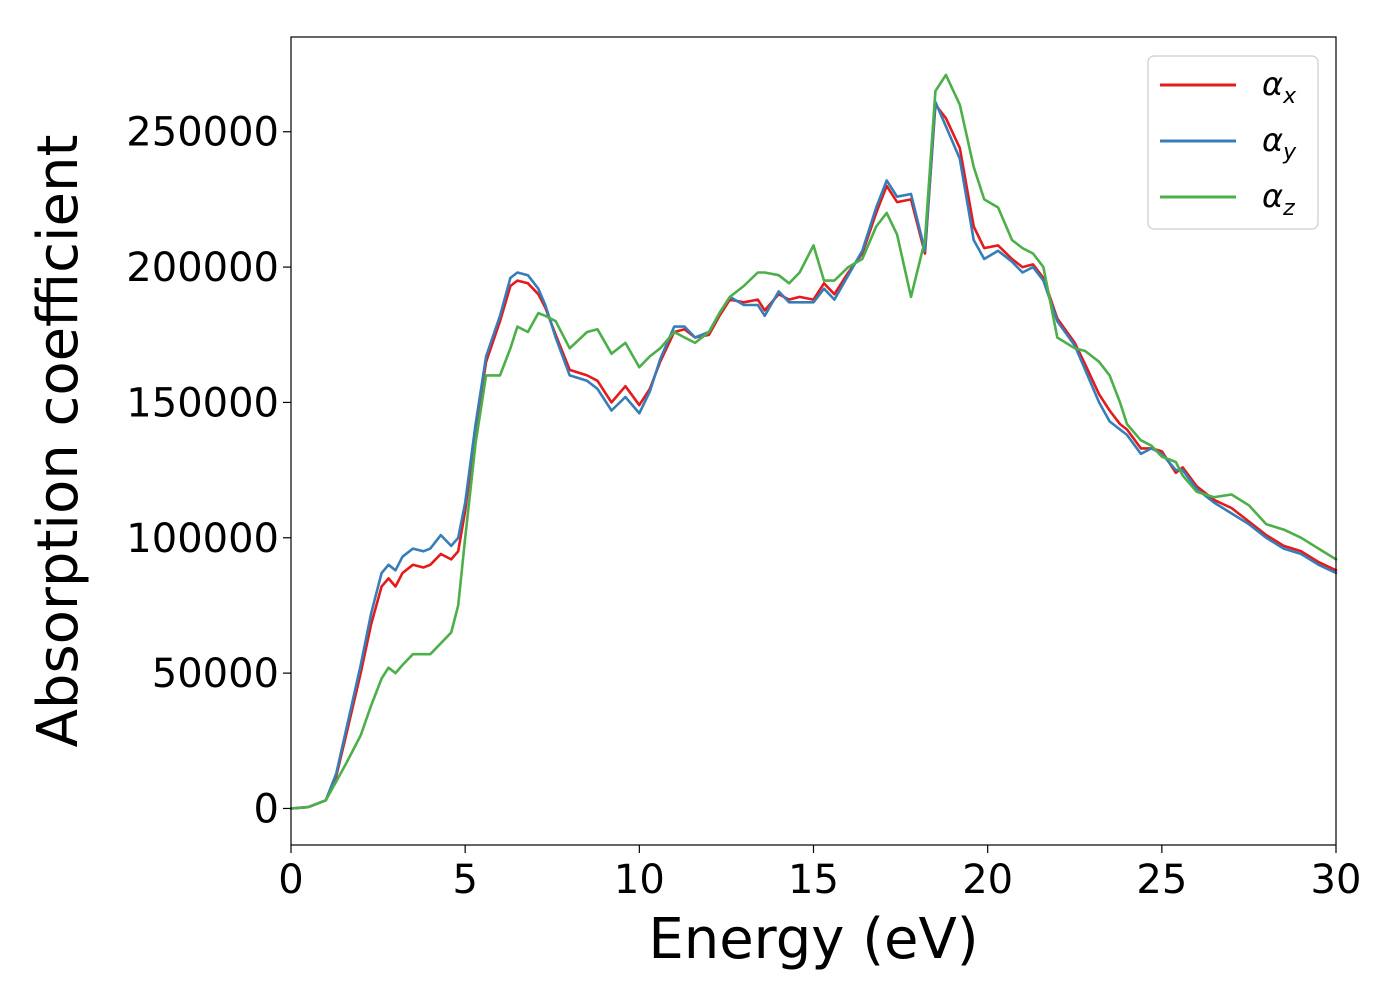 Image resolution: width=1400 pixels, height=1000 pixels. Describe the element at coordinates (813, 880) in the screenshot. I see `x-tick-label: 15` at that location.